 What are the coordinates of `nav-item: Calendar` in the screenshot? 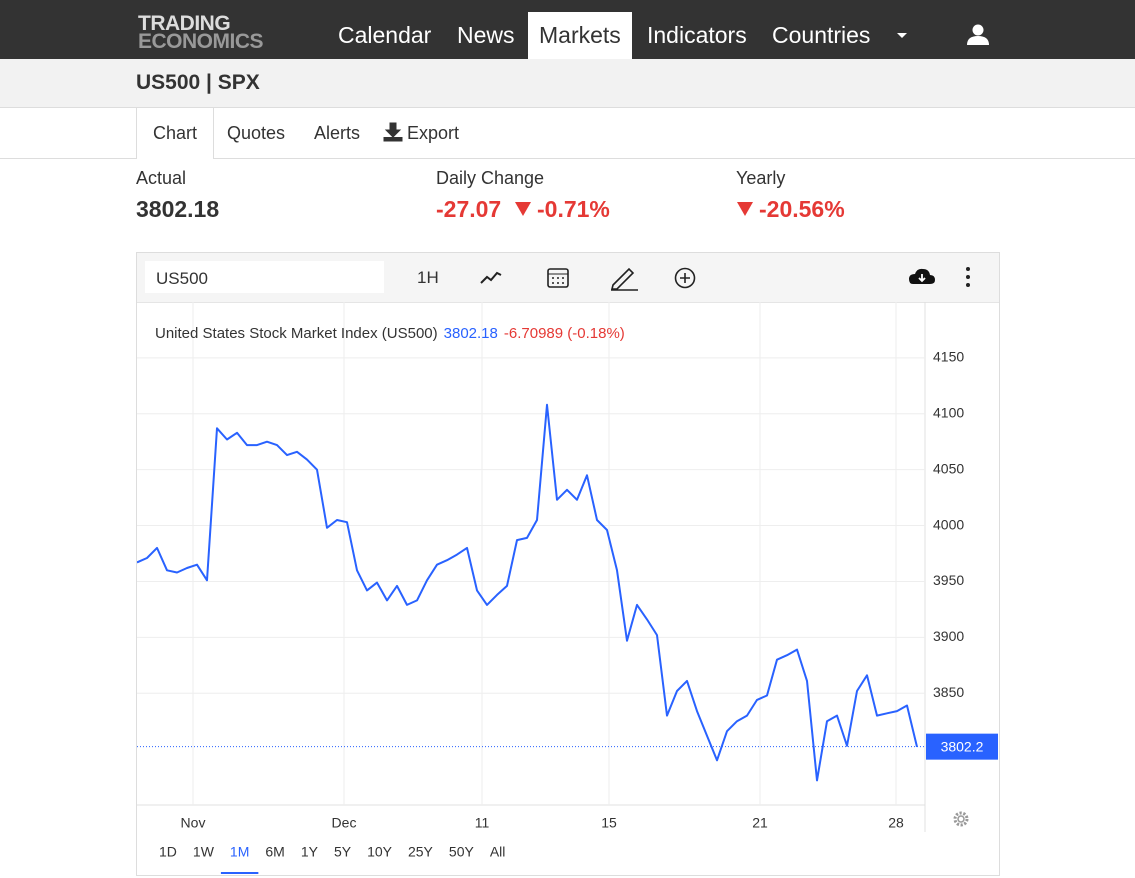 It's located at (385, 35).